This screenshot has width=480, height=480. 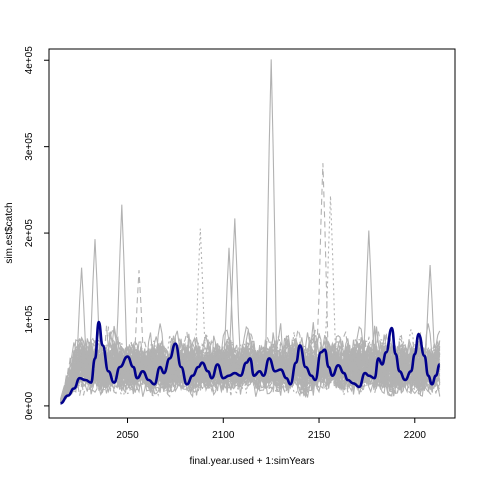 What do you see at coordinates (9, 232) in the screenshot?
I see `y-axis-title: sim.est$catch` at bounding box center [9, 232].